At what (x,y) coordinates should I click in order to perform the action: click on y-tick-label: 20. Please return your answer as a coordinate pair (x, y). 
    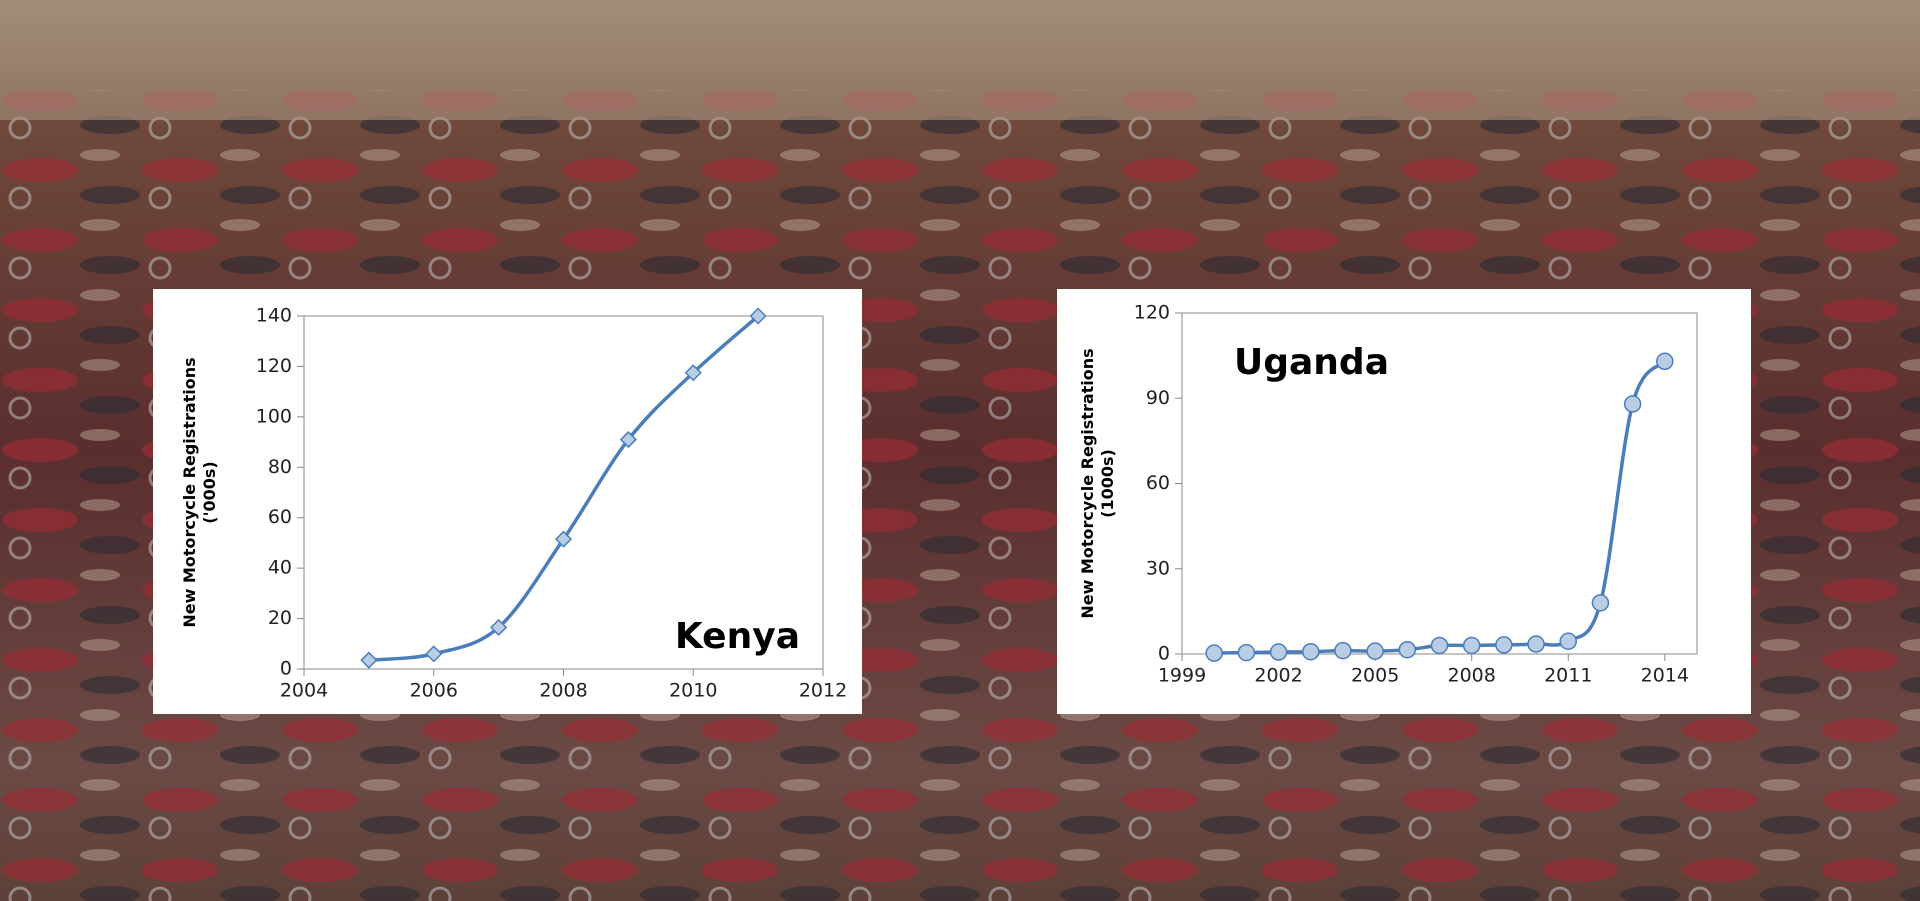
    Looking at the image, I should click on (280, 618).